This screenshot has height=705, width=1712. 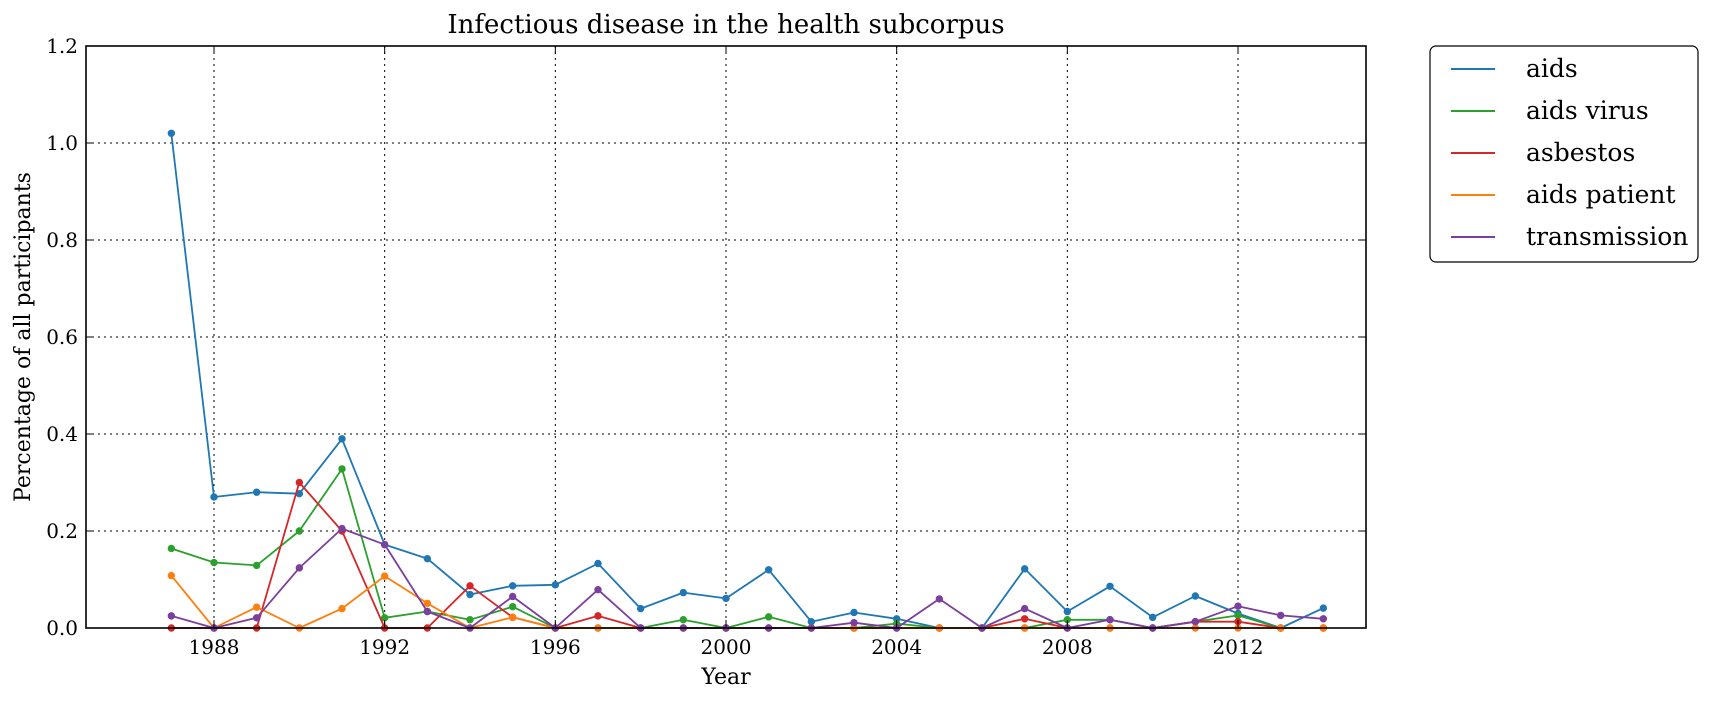 I want to click on series-line-transmission, so click(x=747, y=578).